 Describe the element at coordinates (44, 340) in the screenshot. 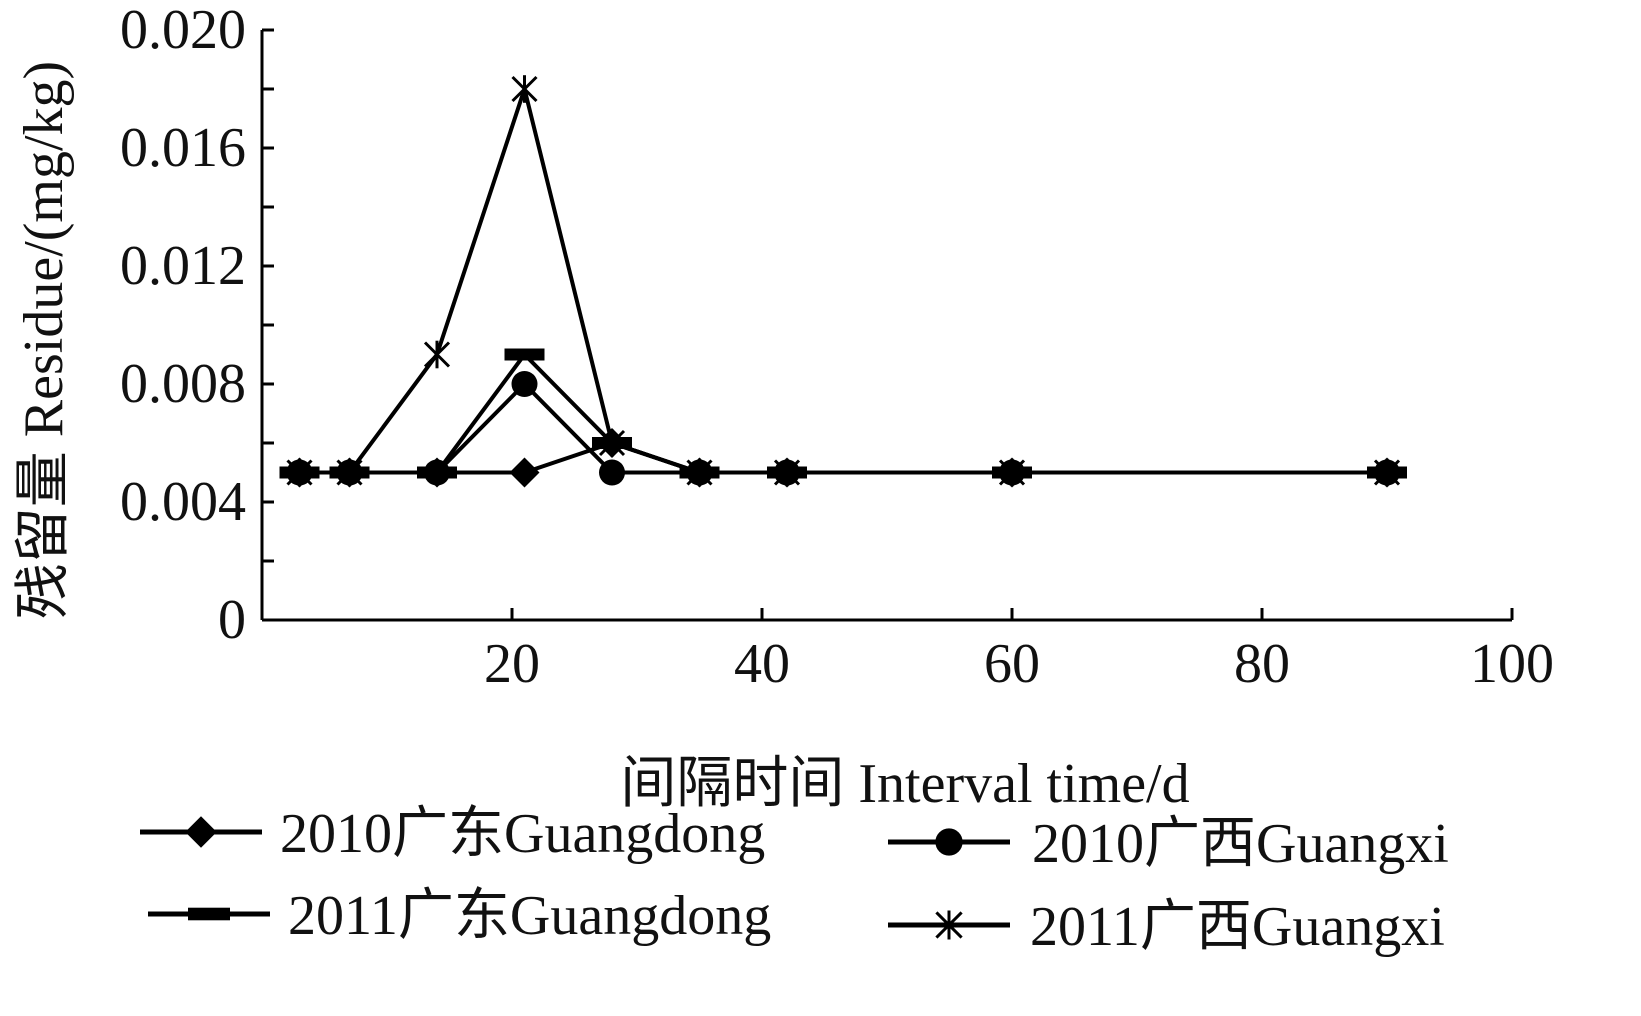

I see `y-axis-label: 残留量 Residue/(mg/kg)` at that location.